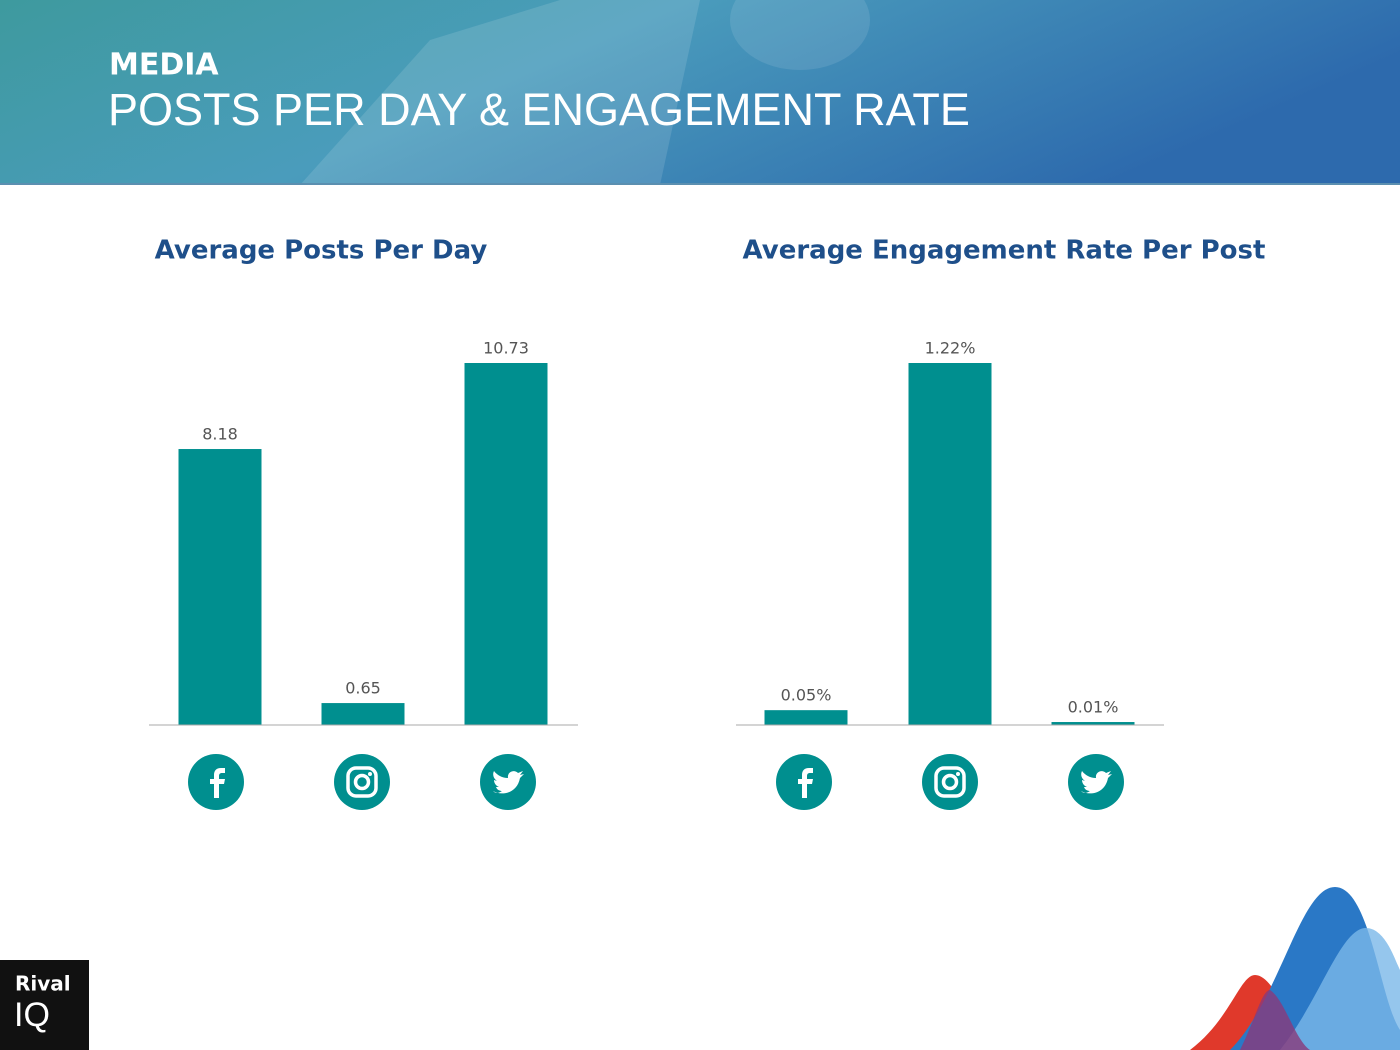 This screenshot has width=1400, height=1050. What do you see at coordinates (32, 1015) in the screenshot?
I see `logo-text: IQ` at bounding box center [32, 1015].